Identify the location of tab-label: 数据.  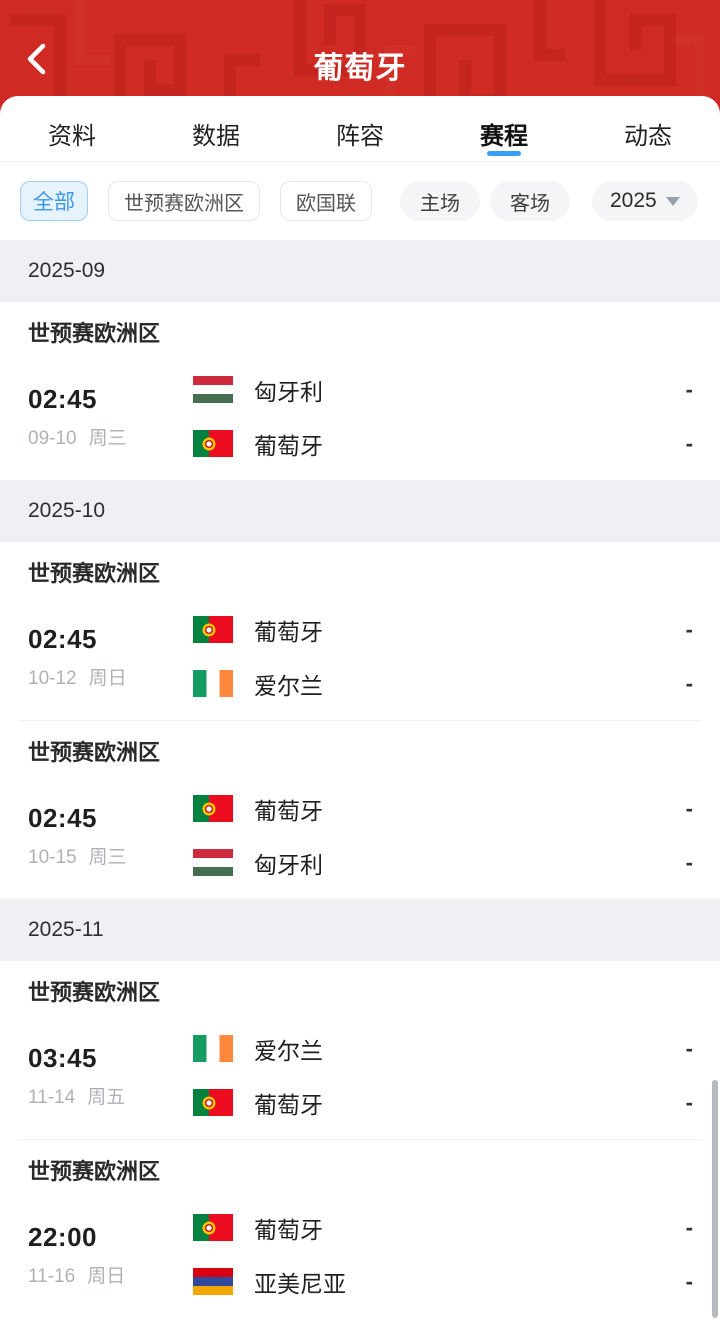
(216, 136).